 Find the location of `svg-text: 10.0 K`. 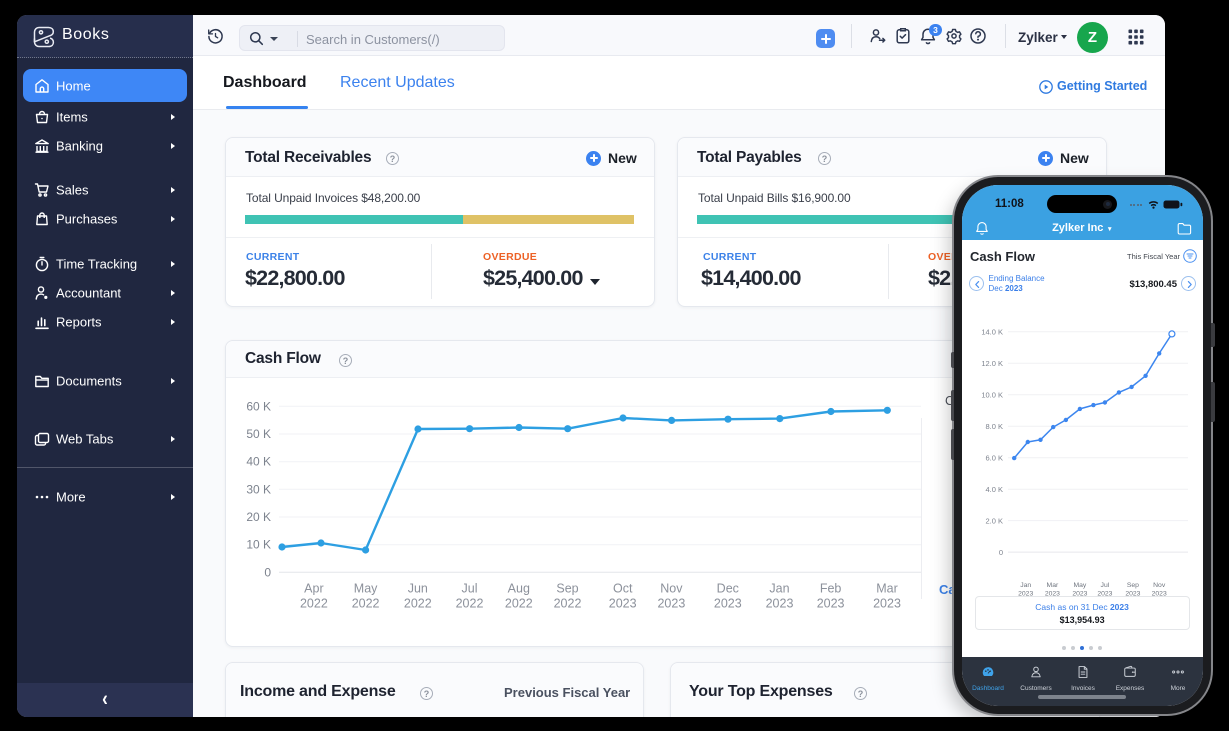

svg-text: 10.0 K is located at coordinates (992, 395).